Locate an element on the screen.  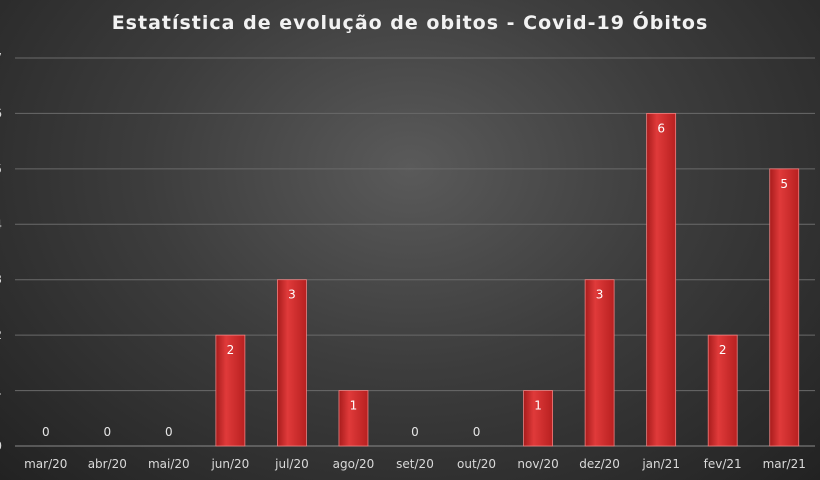
x-tick-label: nov/20 is located at coordinates (537, 464).